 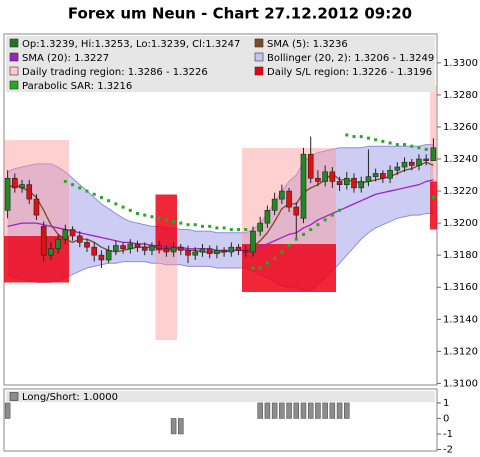 I want to click on y-tick-label: 1.3220, so click(x=460, y=191).